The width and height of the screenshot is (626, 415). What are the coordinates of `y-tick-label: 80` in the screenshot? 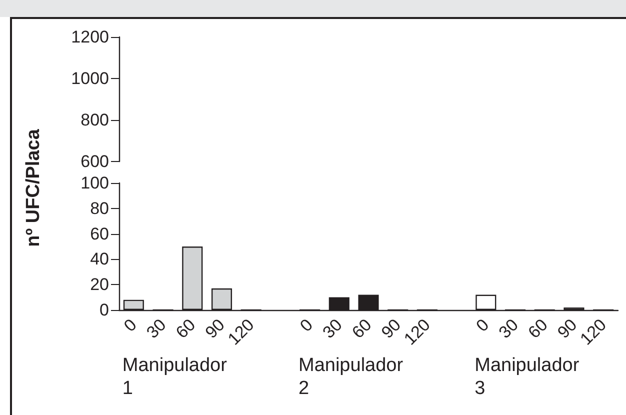 It's located at (99, 208).